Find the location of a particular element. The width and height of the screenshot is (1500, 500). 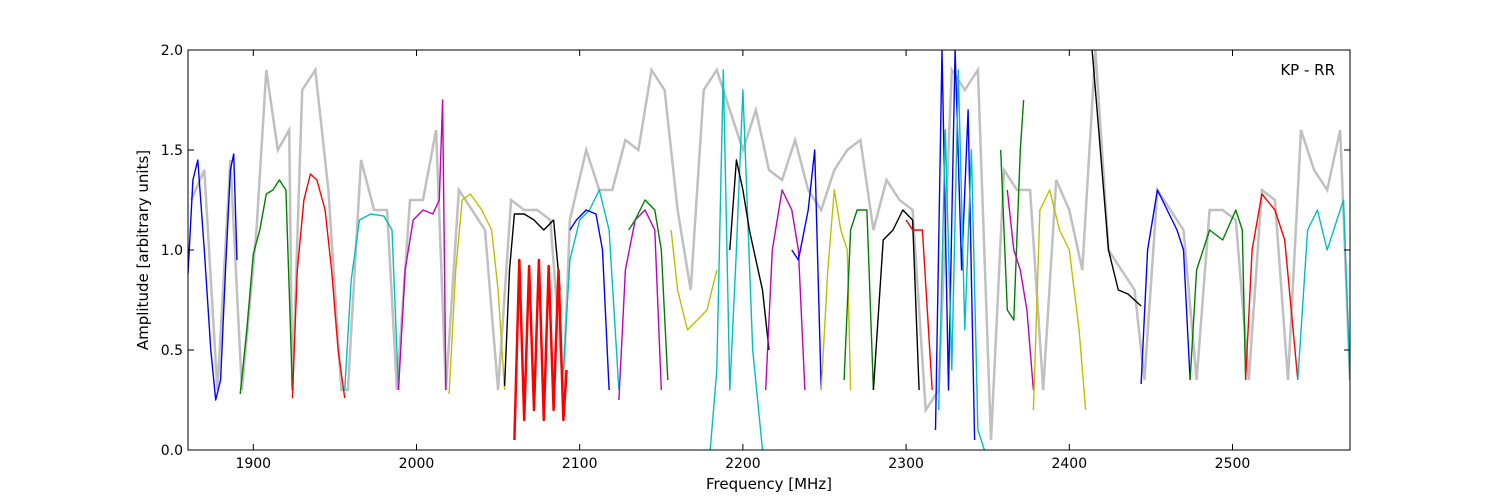

y-tick-label: 2.0 is located at coordinates (172, 51).